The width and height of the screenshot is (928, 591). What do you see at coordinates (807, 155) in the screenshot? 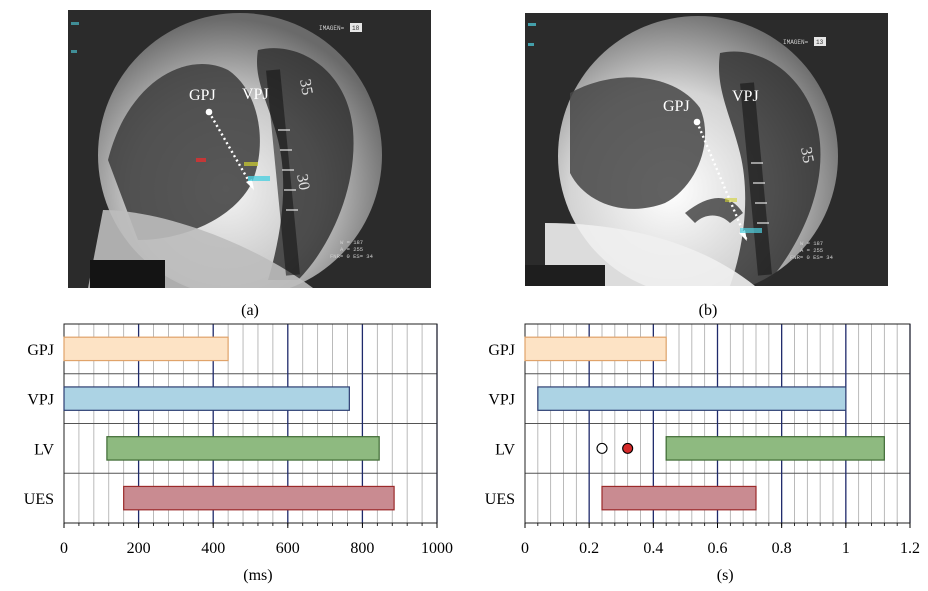
I see `spine-mark-b-1: 35` at bounding box center [807, 155].